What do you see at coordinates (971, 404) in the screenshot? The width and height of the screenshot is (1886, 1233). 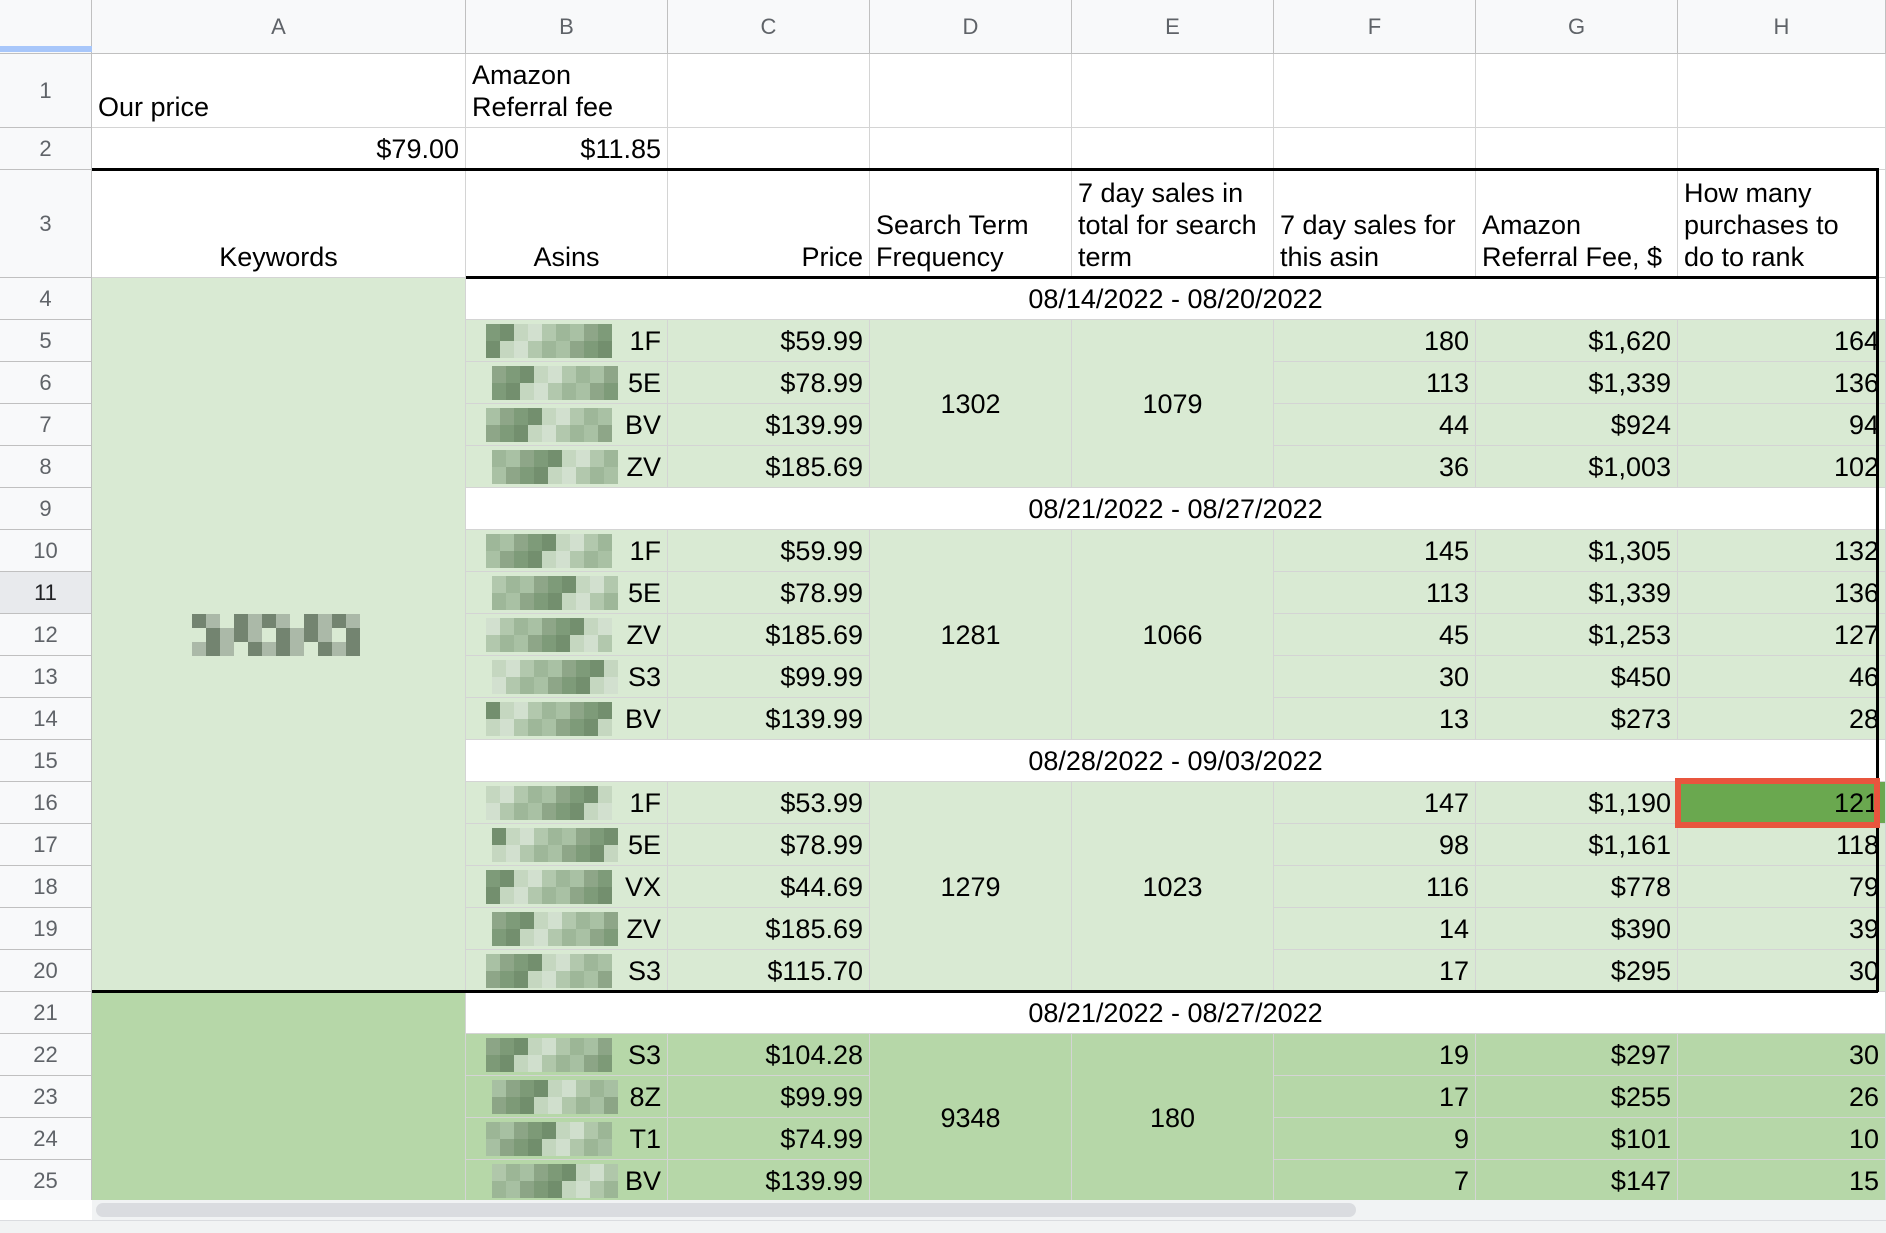 I see `search-term-frequency-cell: 1302` at bounding box center [971, 404].